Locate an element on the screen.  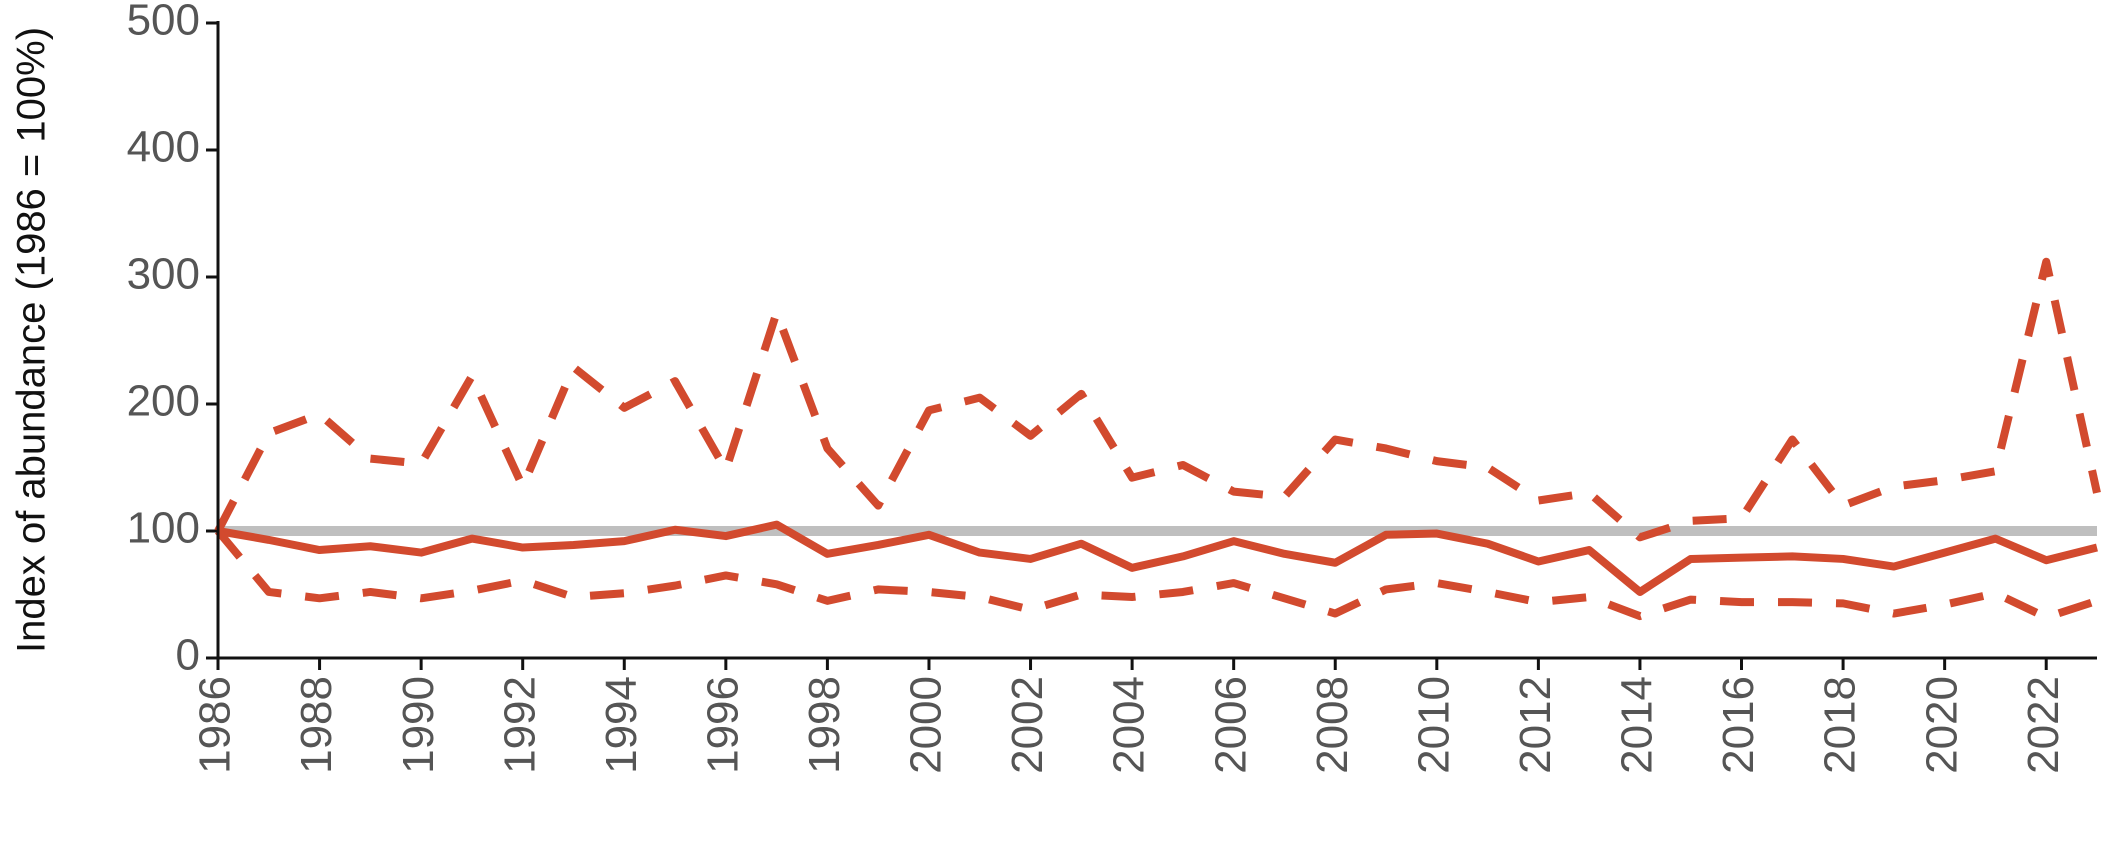
y-tick-label: 100 is located at coordinates (163, 528).